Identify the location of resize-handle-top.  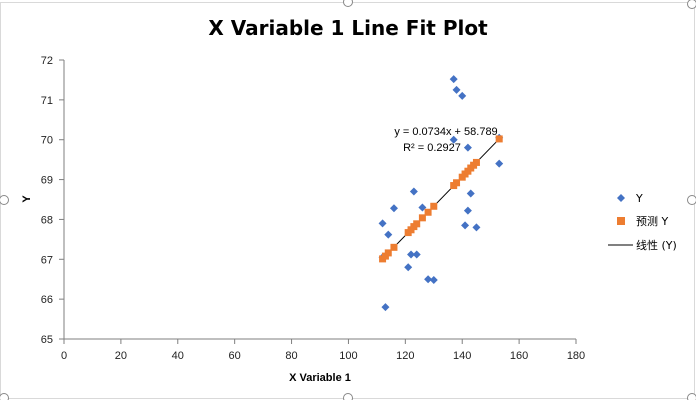
(348, 3).